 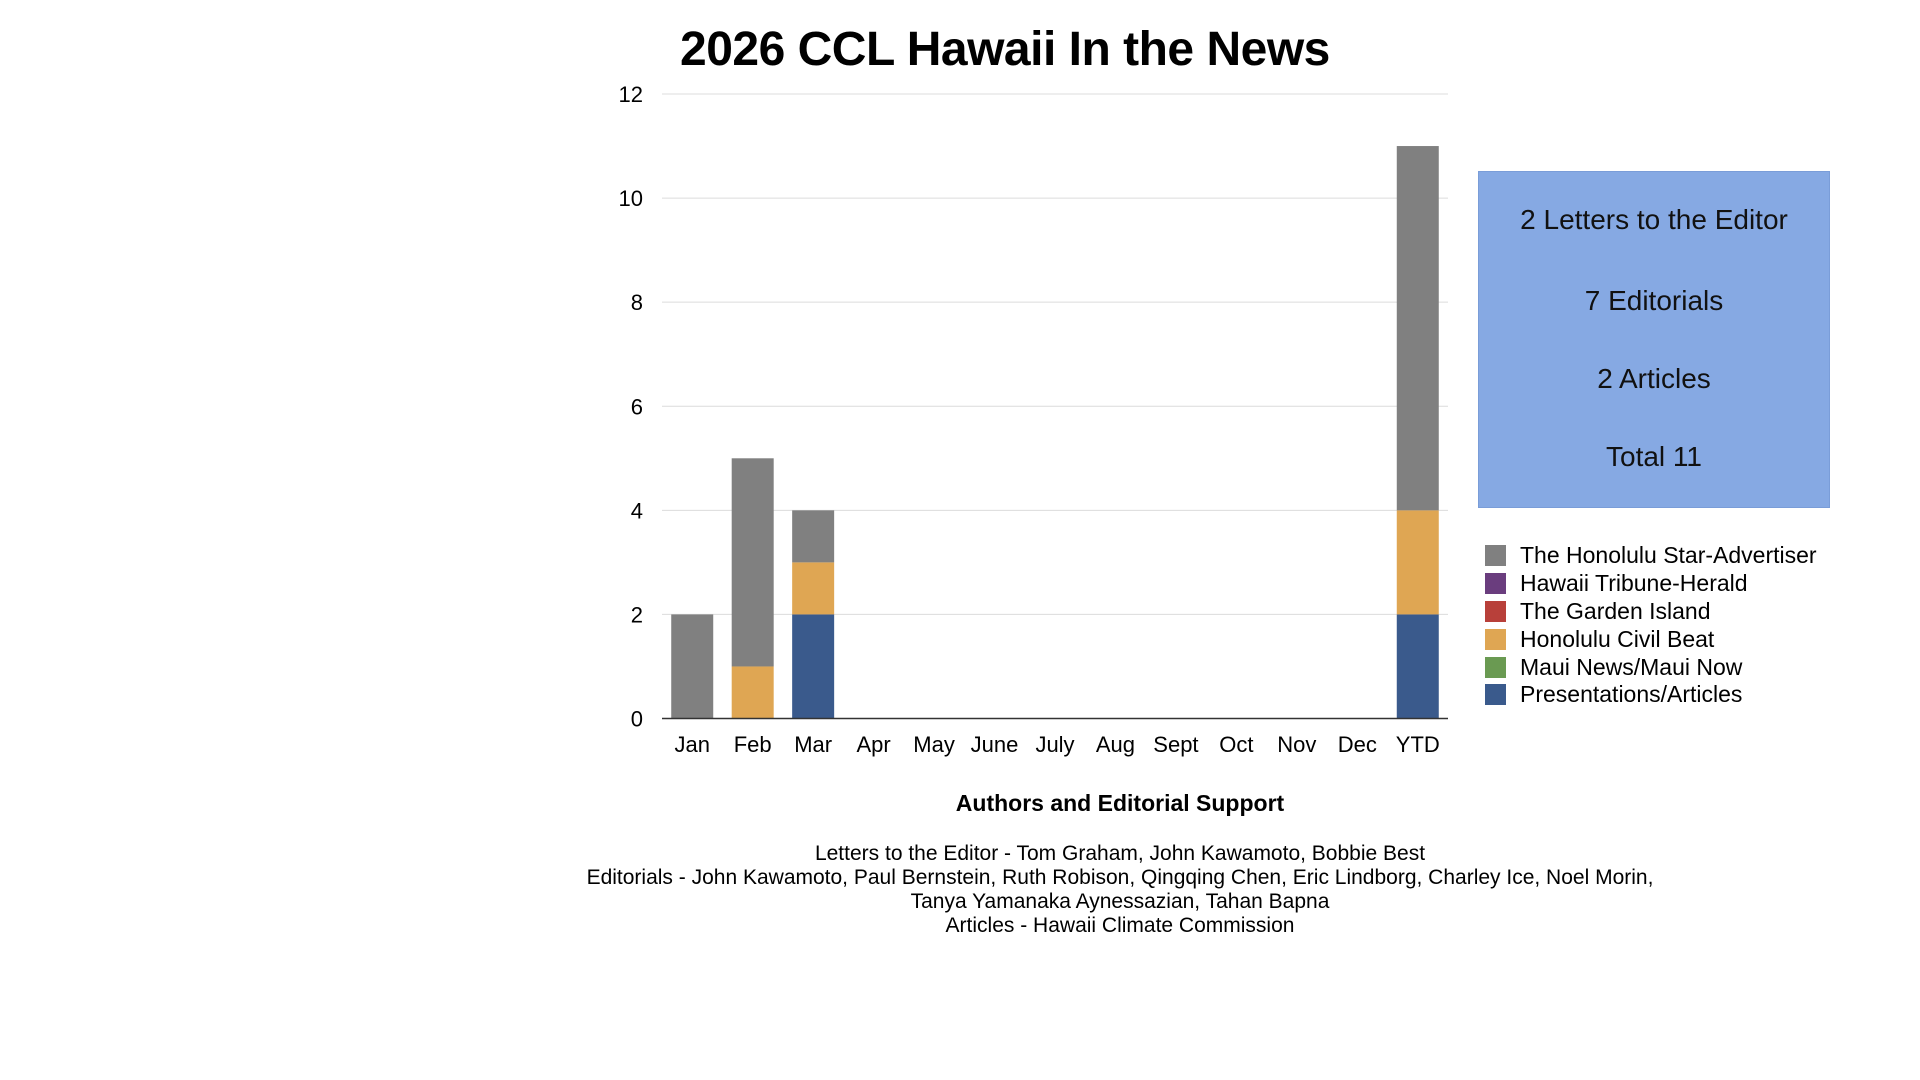 I want to click on legend-item-presentations-articles: Presentations/Articles, so click(x=1651, y=695).